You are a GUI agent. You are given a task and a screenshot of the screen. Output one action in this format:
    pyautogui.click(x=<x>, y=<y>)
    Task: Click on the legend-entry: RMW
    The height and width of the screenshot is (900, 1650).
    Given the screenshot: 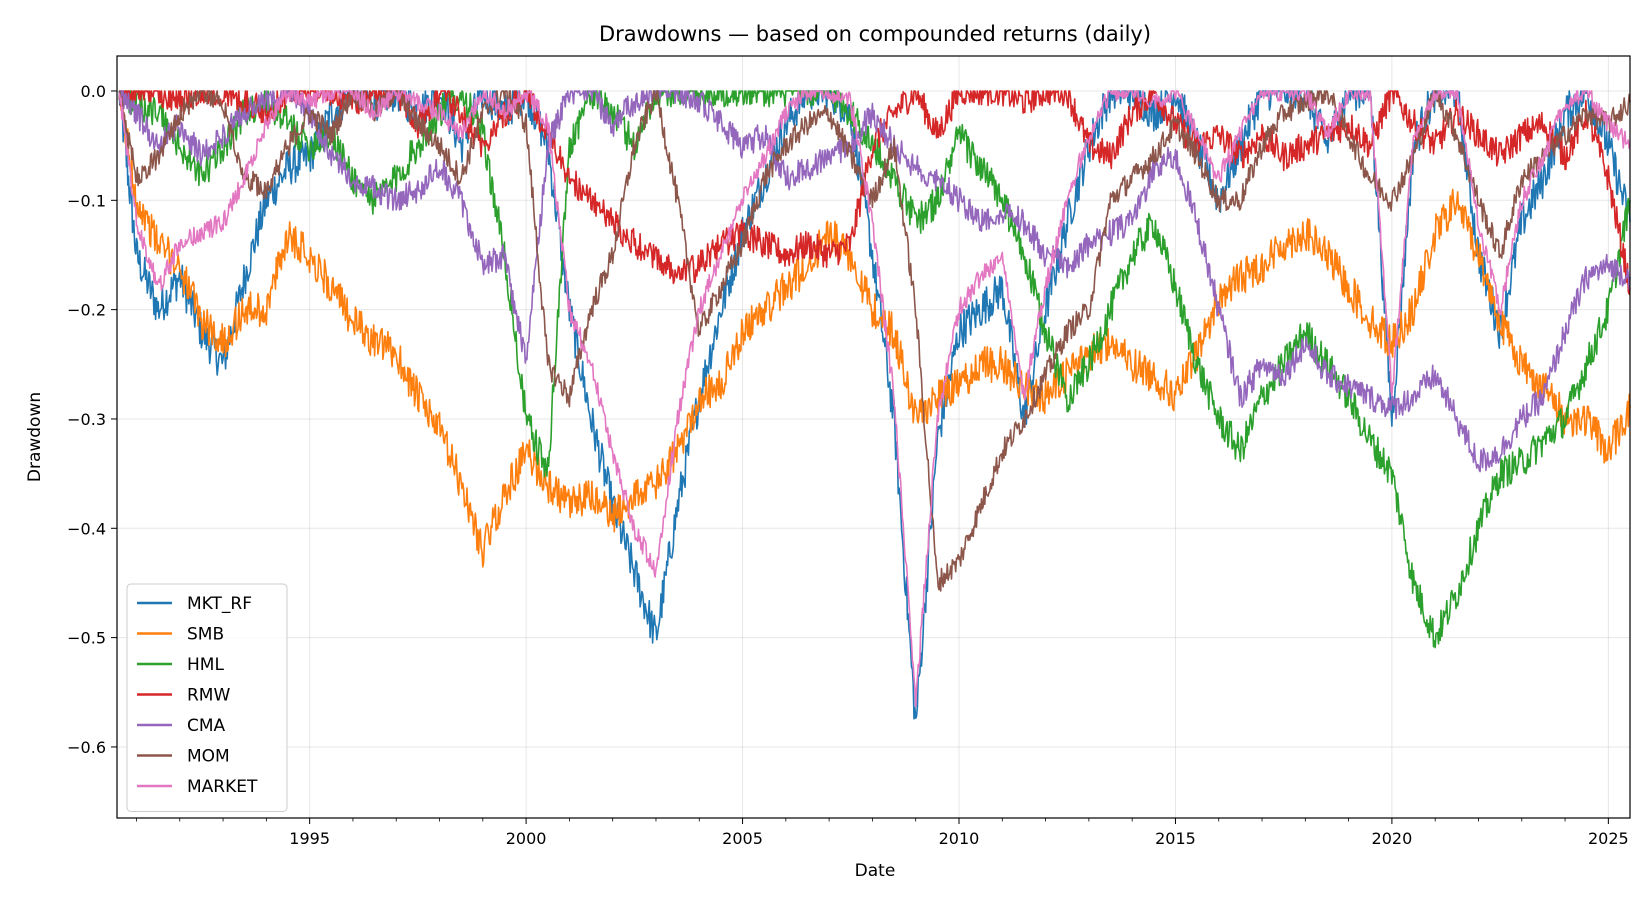 What is the action you would take?
    pyautogui.click(x=208, y=696)
    